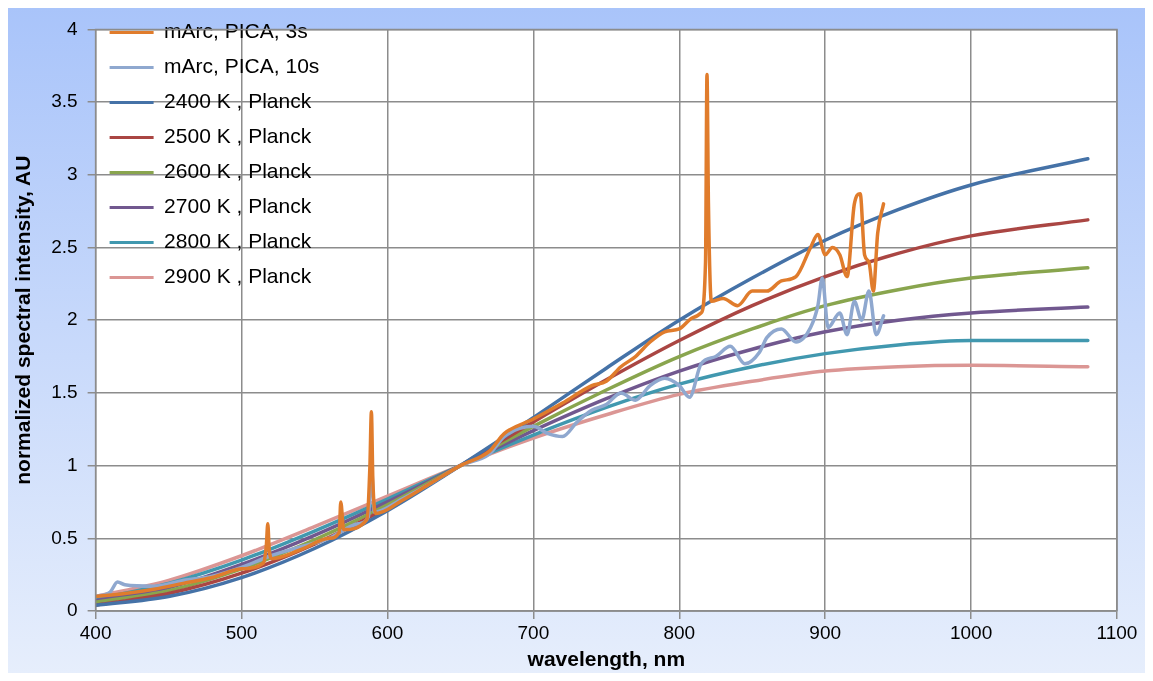 Image resolution: width=1153 pixels, height=681 pixels. What do you see at coordinates (238, 241) in the screenshot?
I see `legend-label: 2800 K , Planck` at bounding box center [238, 241].